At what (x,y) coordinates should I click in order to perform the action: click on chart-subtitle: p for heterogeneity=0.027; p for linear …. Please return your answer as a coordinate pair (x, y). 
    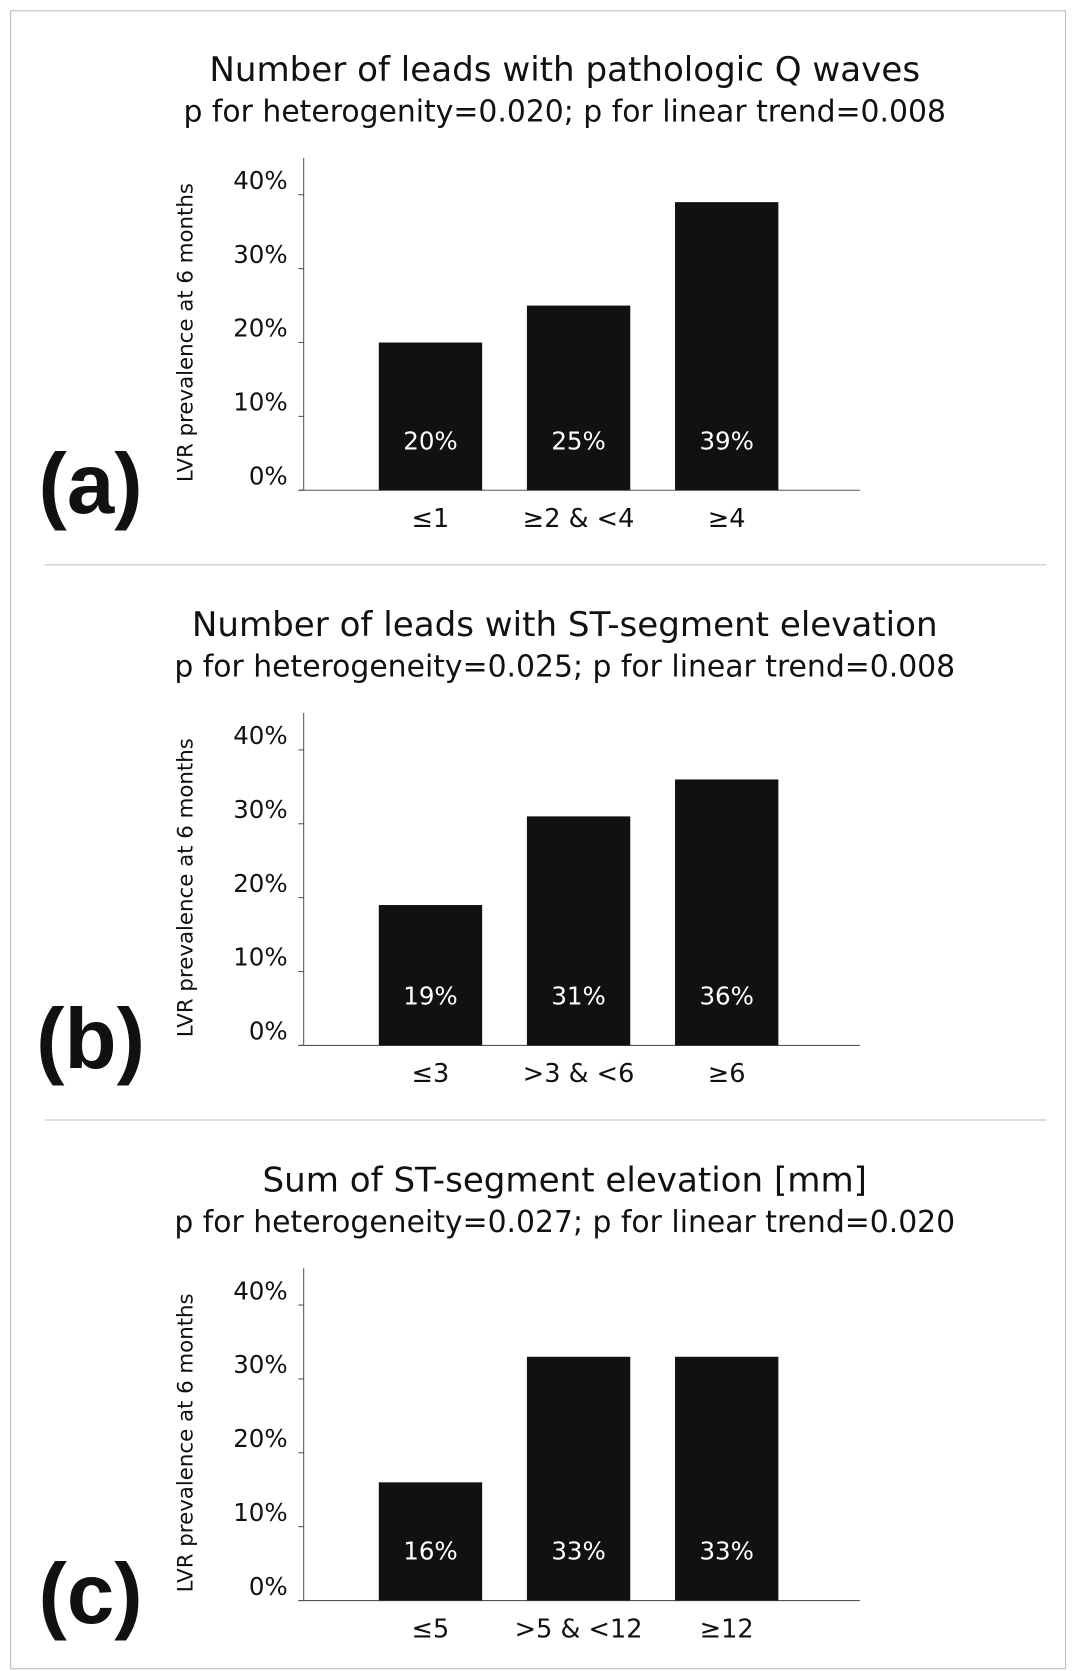
    Looking at the image, I should click on (564, 1222).